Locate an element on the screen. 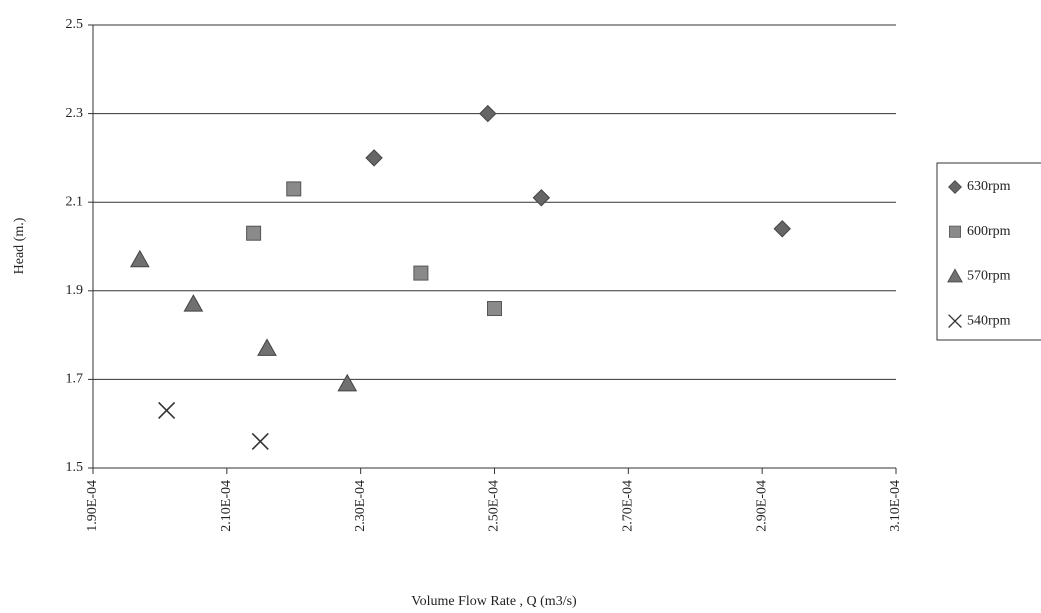  y-tick-label: 2.5 is located at coordinates (75, 24).